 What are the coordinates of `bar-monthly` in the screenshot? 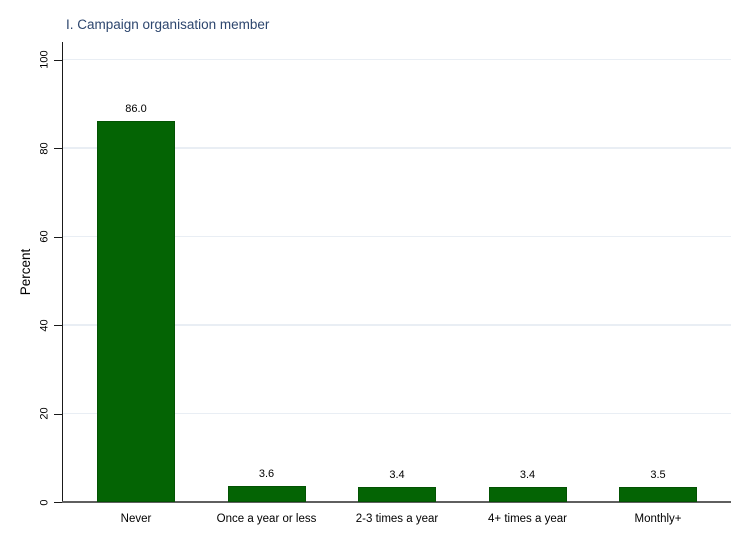 It's located at (658, 494).